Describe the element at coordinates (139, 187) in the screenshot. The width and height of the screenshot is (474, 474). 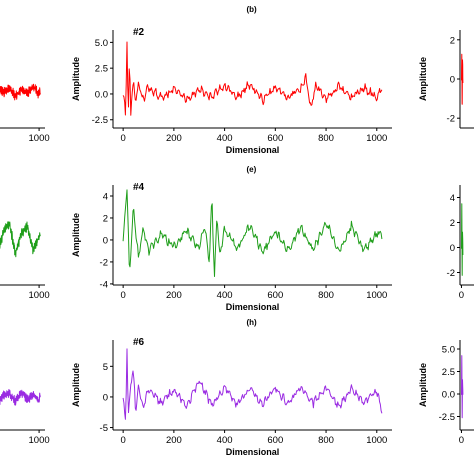
I see `sample-tag: #4` at that location.